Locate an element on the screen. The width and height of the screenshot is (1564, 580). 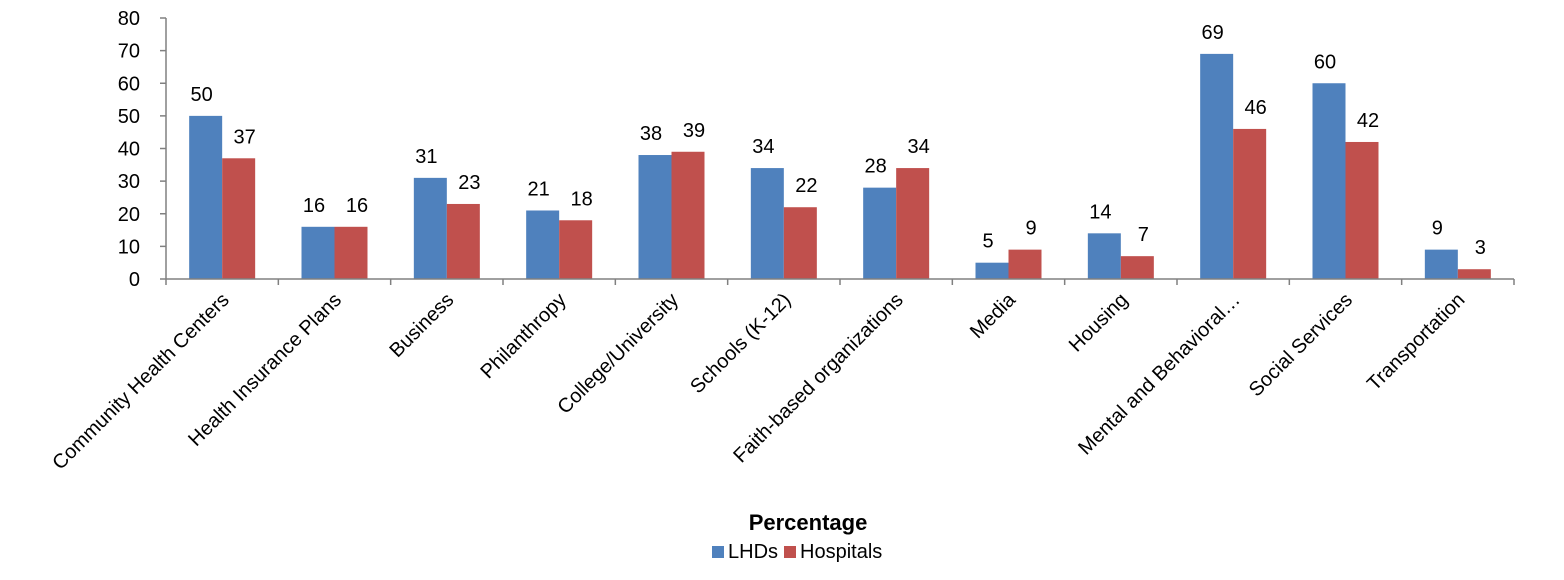
y-tick-label: 50 is located at coordinates (129, 117).